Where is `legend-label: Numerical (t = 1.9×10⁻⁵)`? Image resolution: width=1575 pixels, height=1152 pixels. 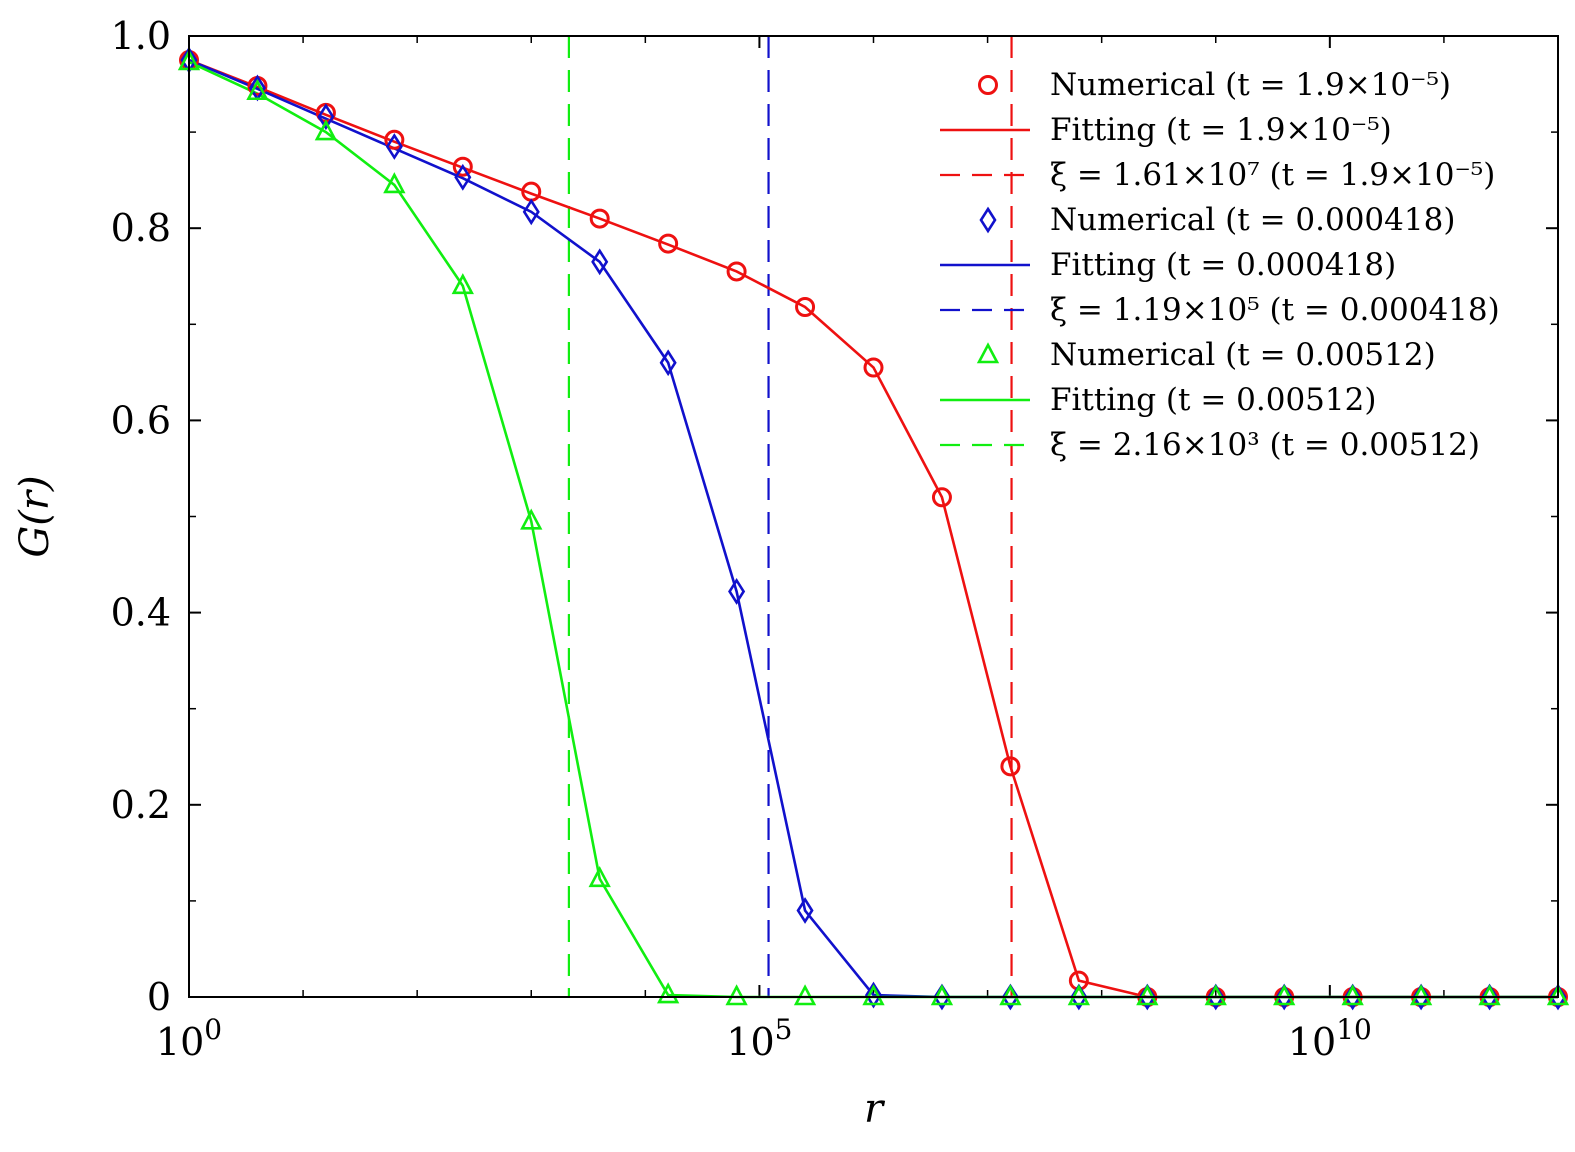
legend-label: Numerical (t = 1.9×10⁻⁵) is located at coordinates (1250, 85).